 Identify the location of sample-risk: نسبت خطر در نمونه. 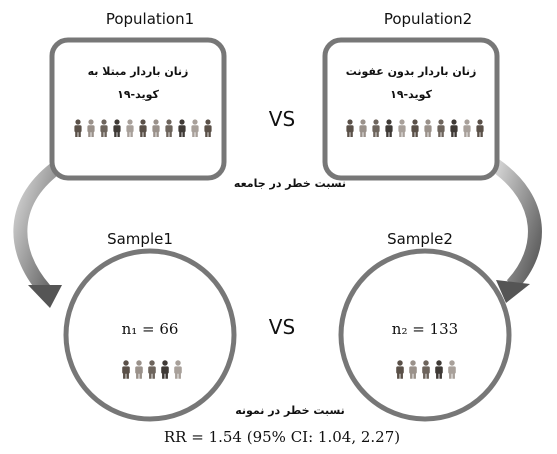
(290, 410).